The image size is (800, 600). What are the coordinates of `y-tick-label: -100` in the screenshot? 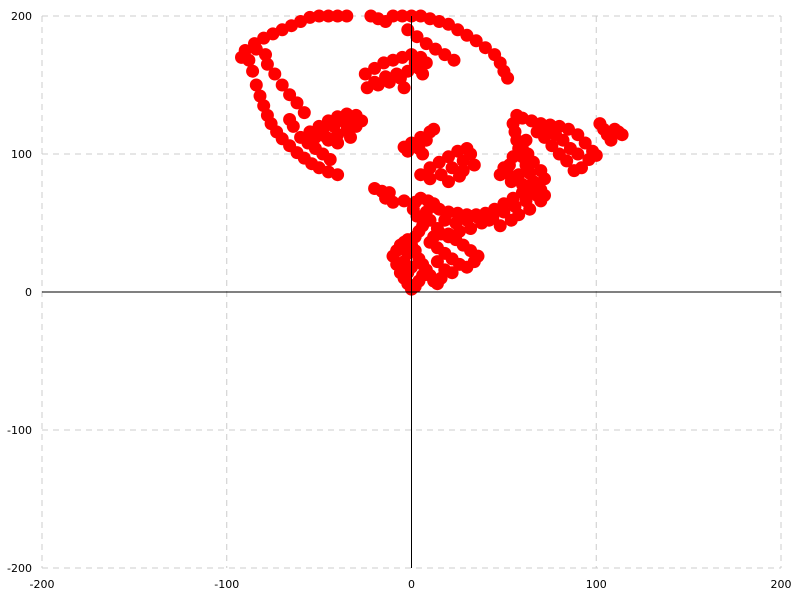 It's located at (19, 430).